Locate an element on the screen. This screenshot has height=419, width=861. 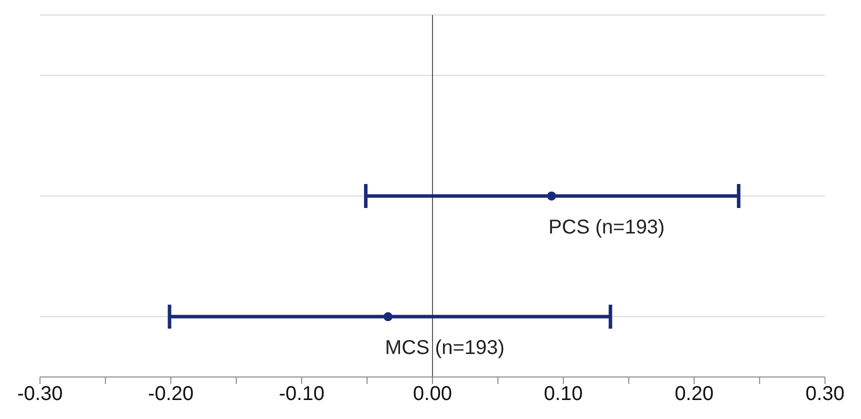
series-label: PCS (n=193) is located at coordinates (606, 227).